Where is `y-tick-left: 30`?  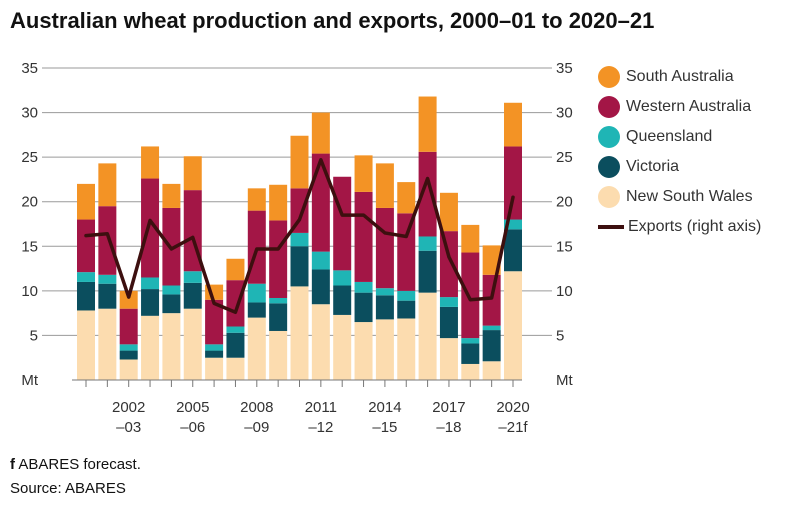
y-tick-left: 30 is located at coordinates (29, 113).